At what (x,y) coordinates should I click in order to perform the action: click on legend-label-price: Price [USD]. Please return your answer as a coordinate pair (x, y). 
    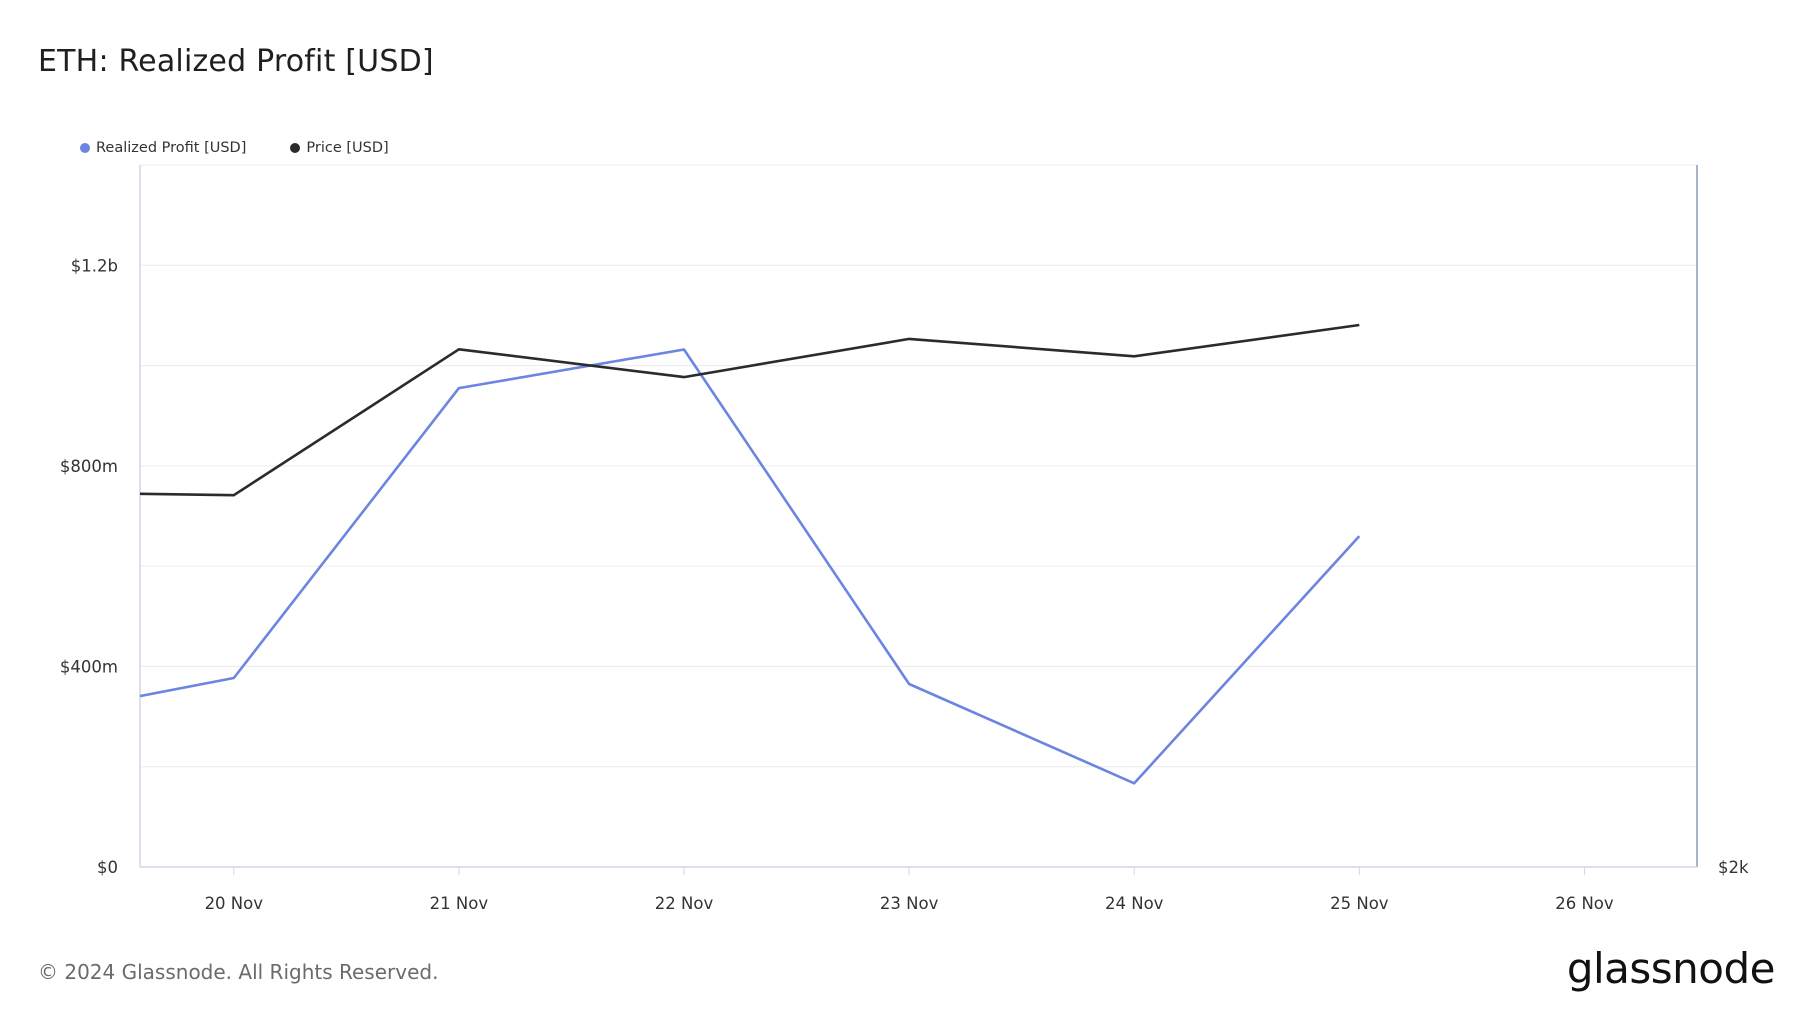
    Looking at the image, I should click on (347, 148).